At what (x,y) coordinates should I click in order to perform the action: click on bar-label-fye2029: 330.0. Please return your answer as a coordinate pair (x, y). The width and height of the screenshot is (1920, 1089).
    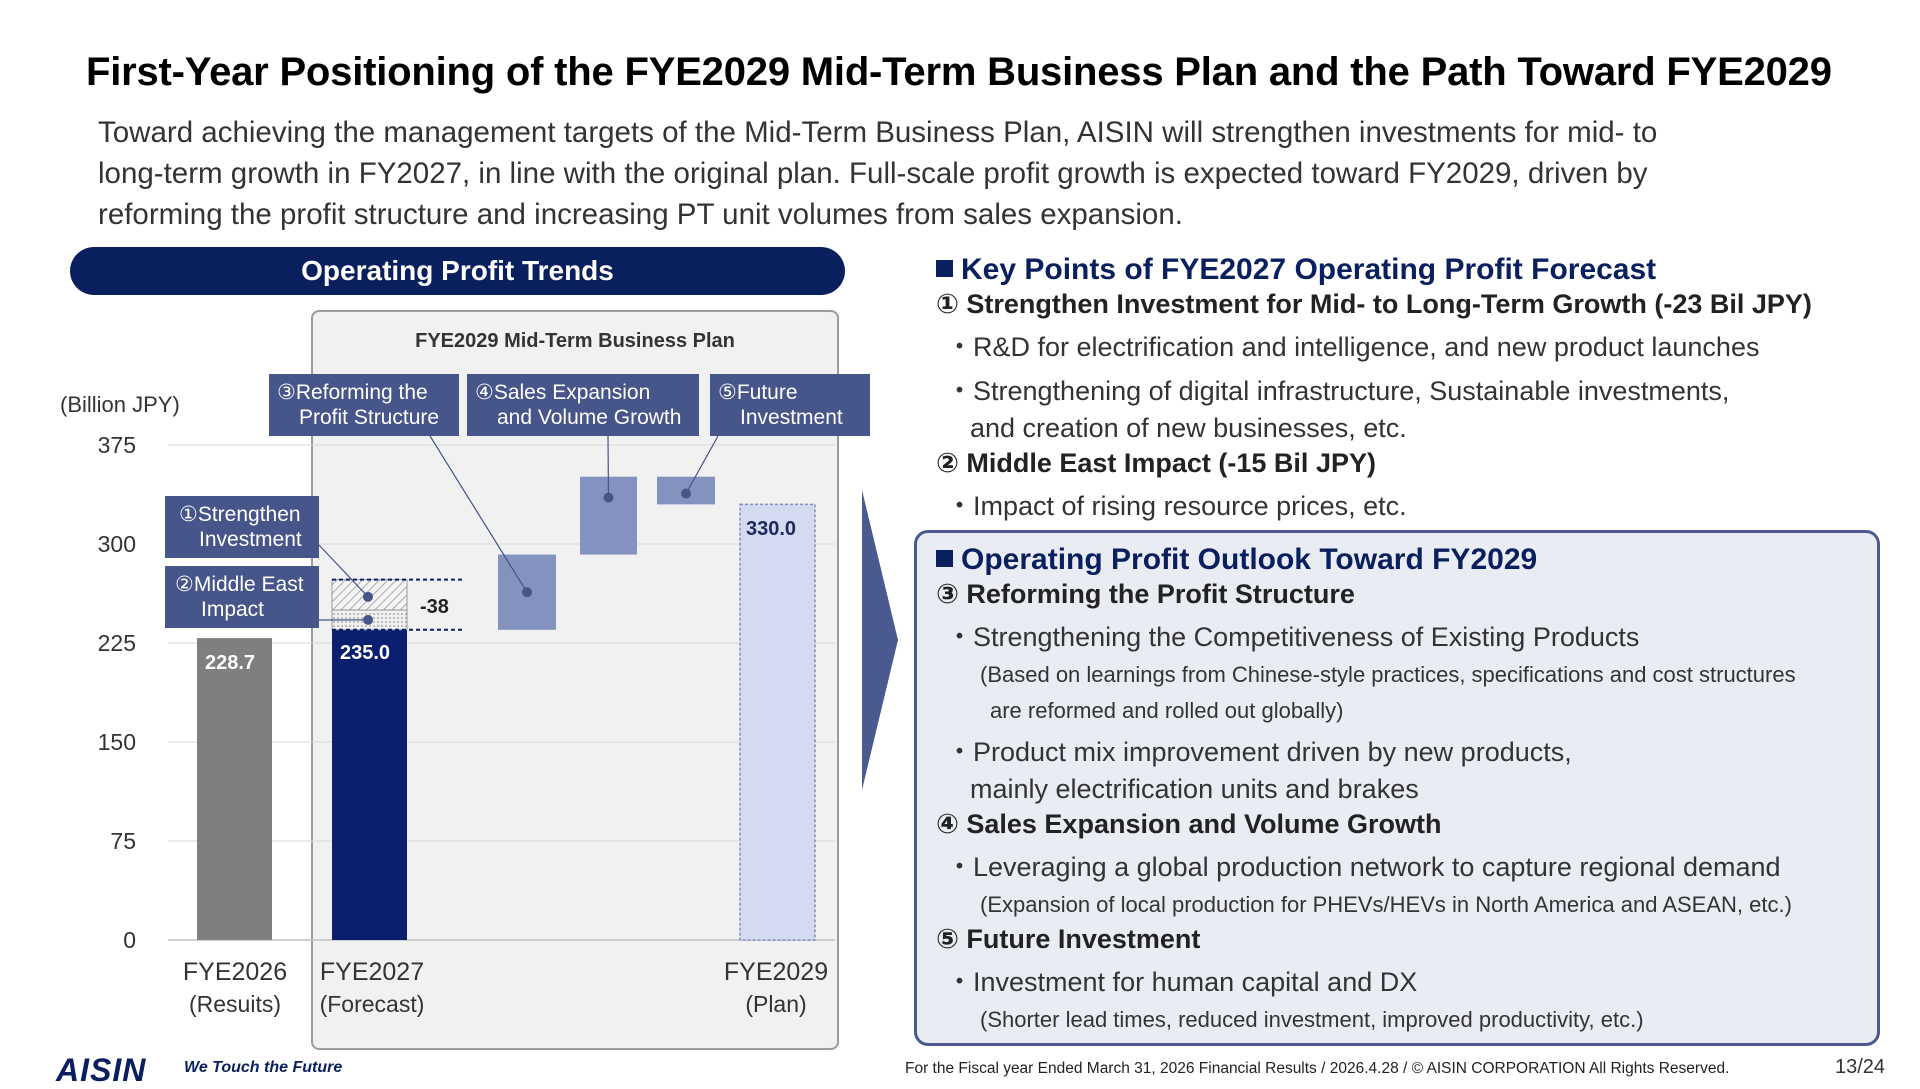
    Looking at the image, I should click on (771, 529).